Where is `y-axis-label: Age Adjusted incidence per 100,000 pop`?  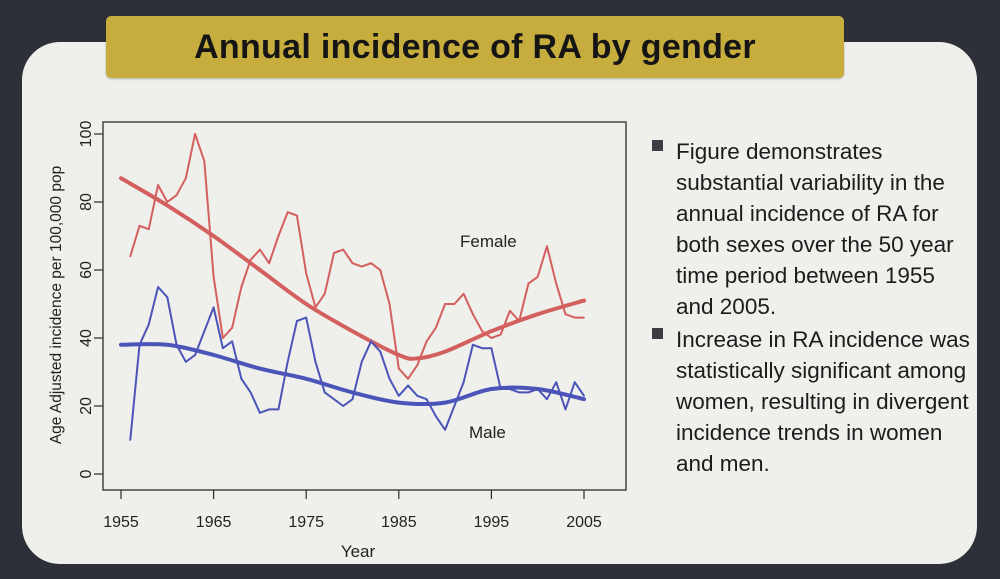 y-axis-label: Age Adjusted incidence per 100,000 pop is located at coordinates (56, 305).